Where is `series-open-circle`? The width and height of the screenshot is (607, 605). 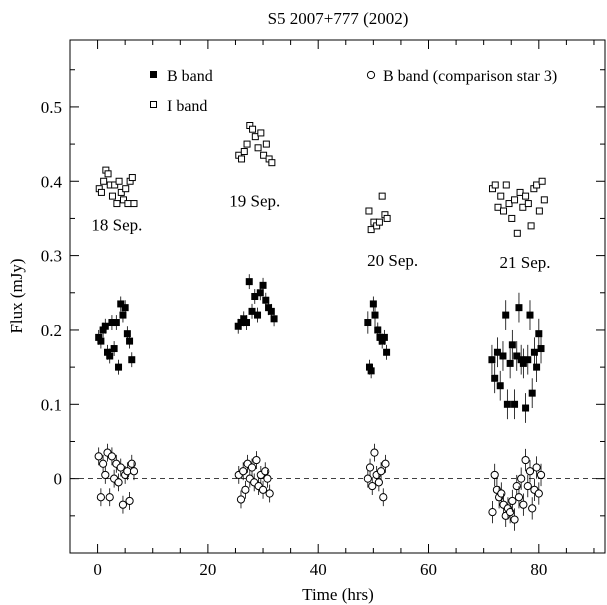
series-open-circle is located at coordinates (320, 487).